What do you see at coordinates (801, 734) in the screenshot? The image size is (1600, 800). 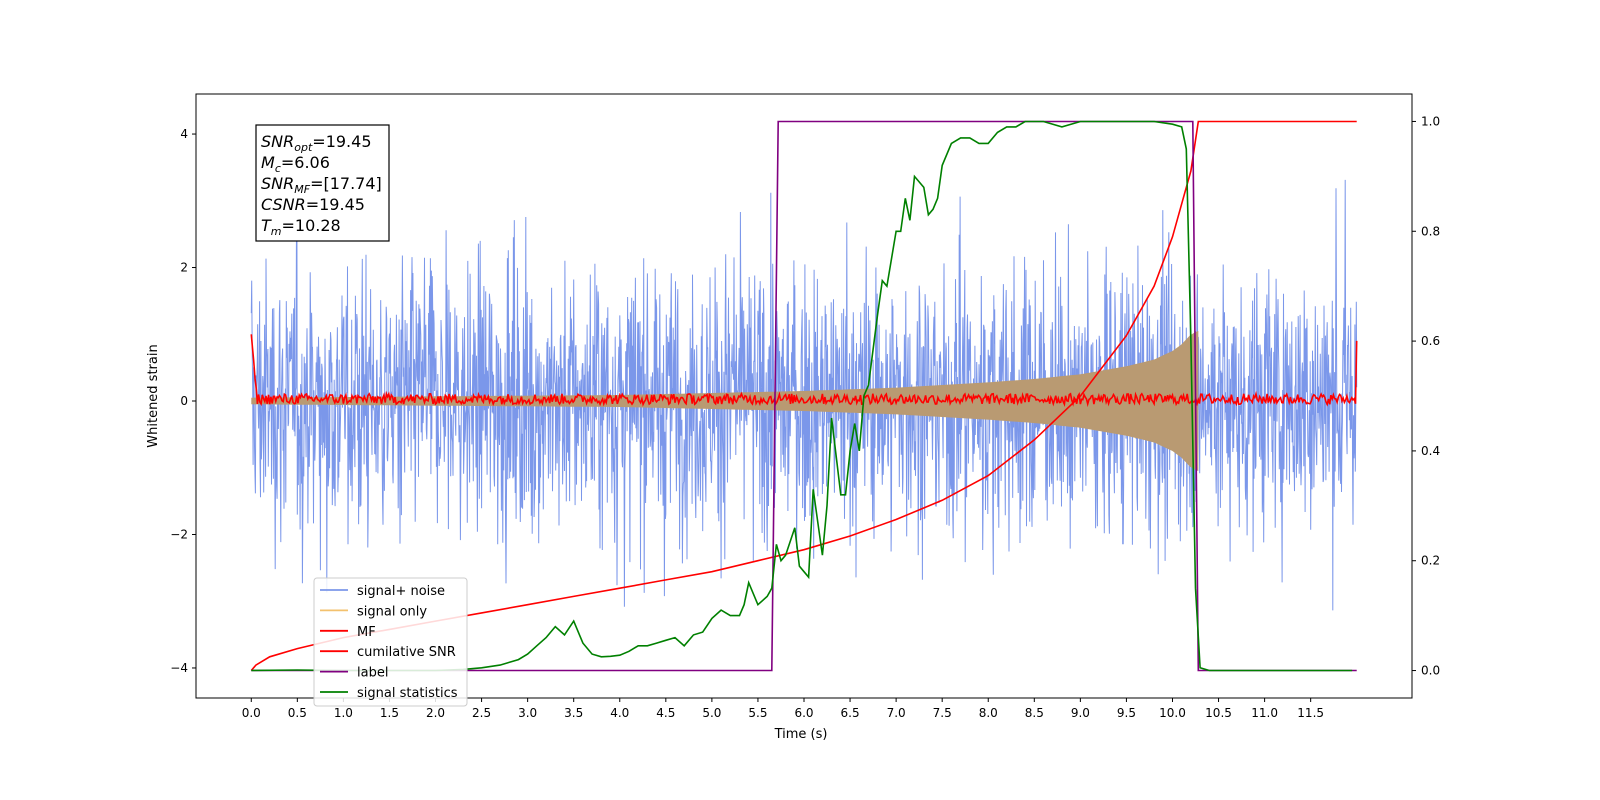 I see `x-axis-label: Time (s)` at bounding box center [801, 734].